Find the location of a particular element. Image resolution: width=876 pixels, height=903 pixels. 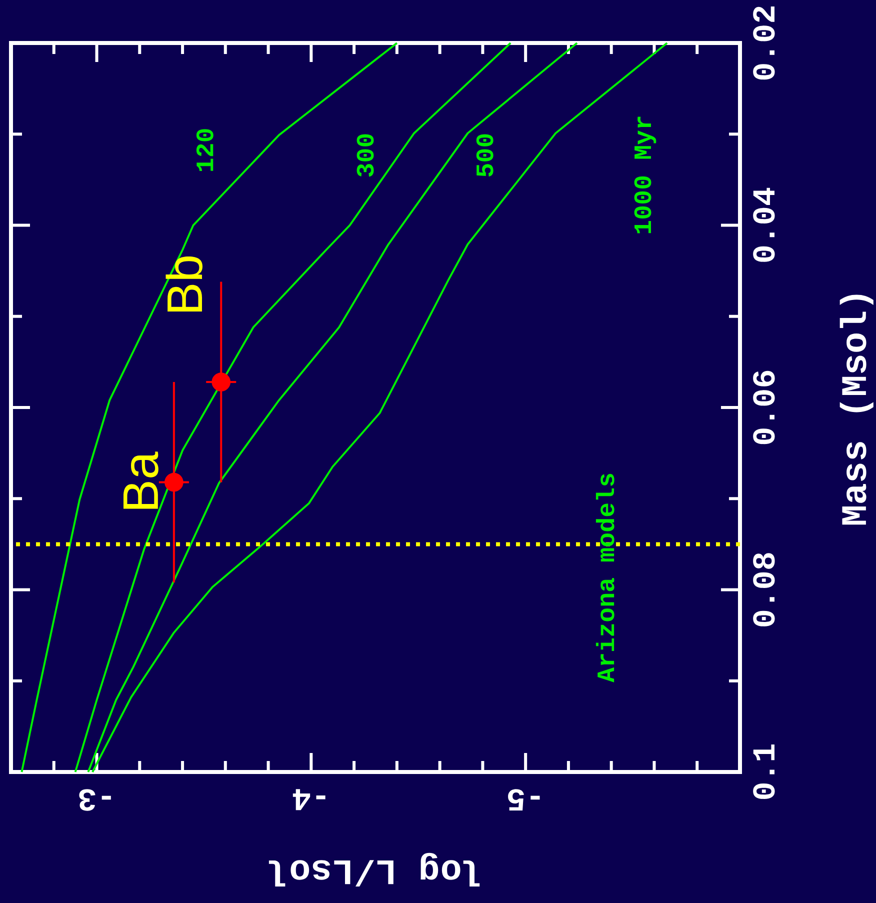

x-tick-label: -5 is located at coordinates (524, 799).